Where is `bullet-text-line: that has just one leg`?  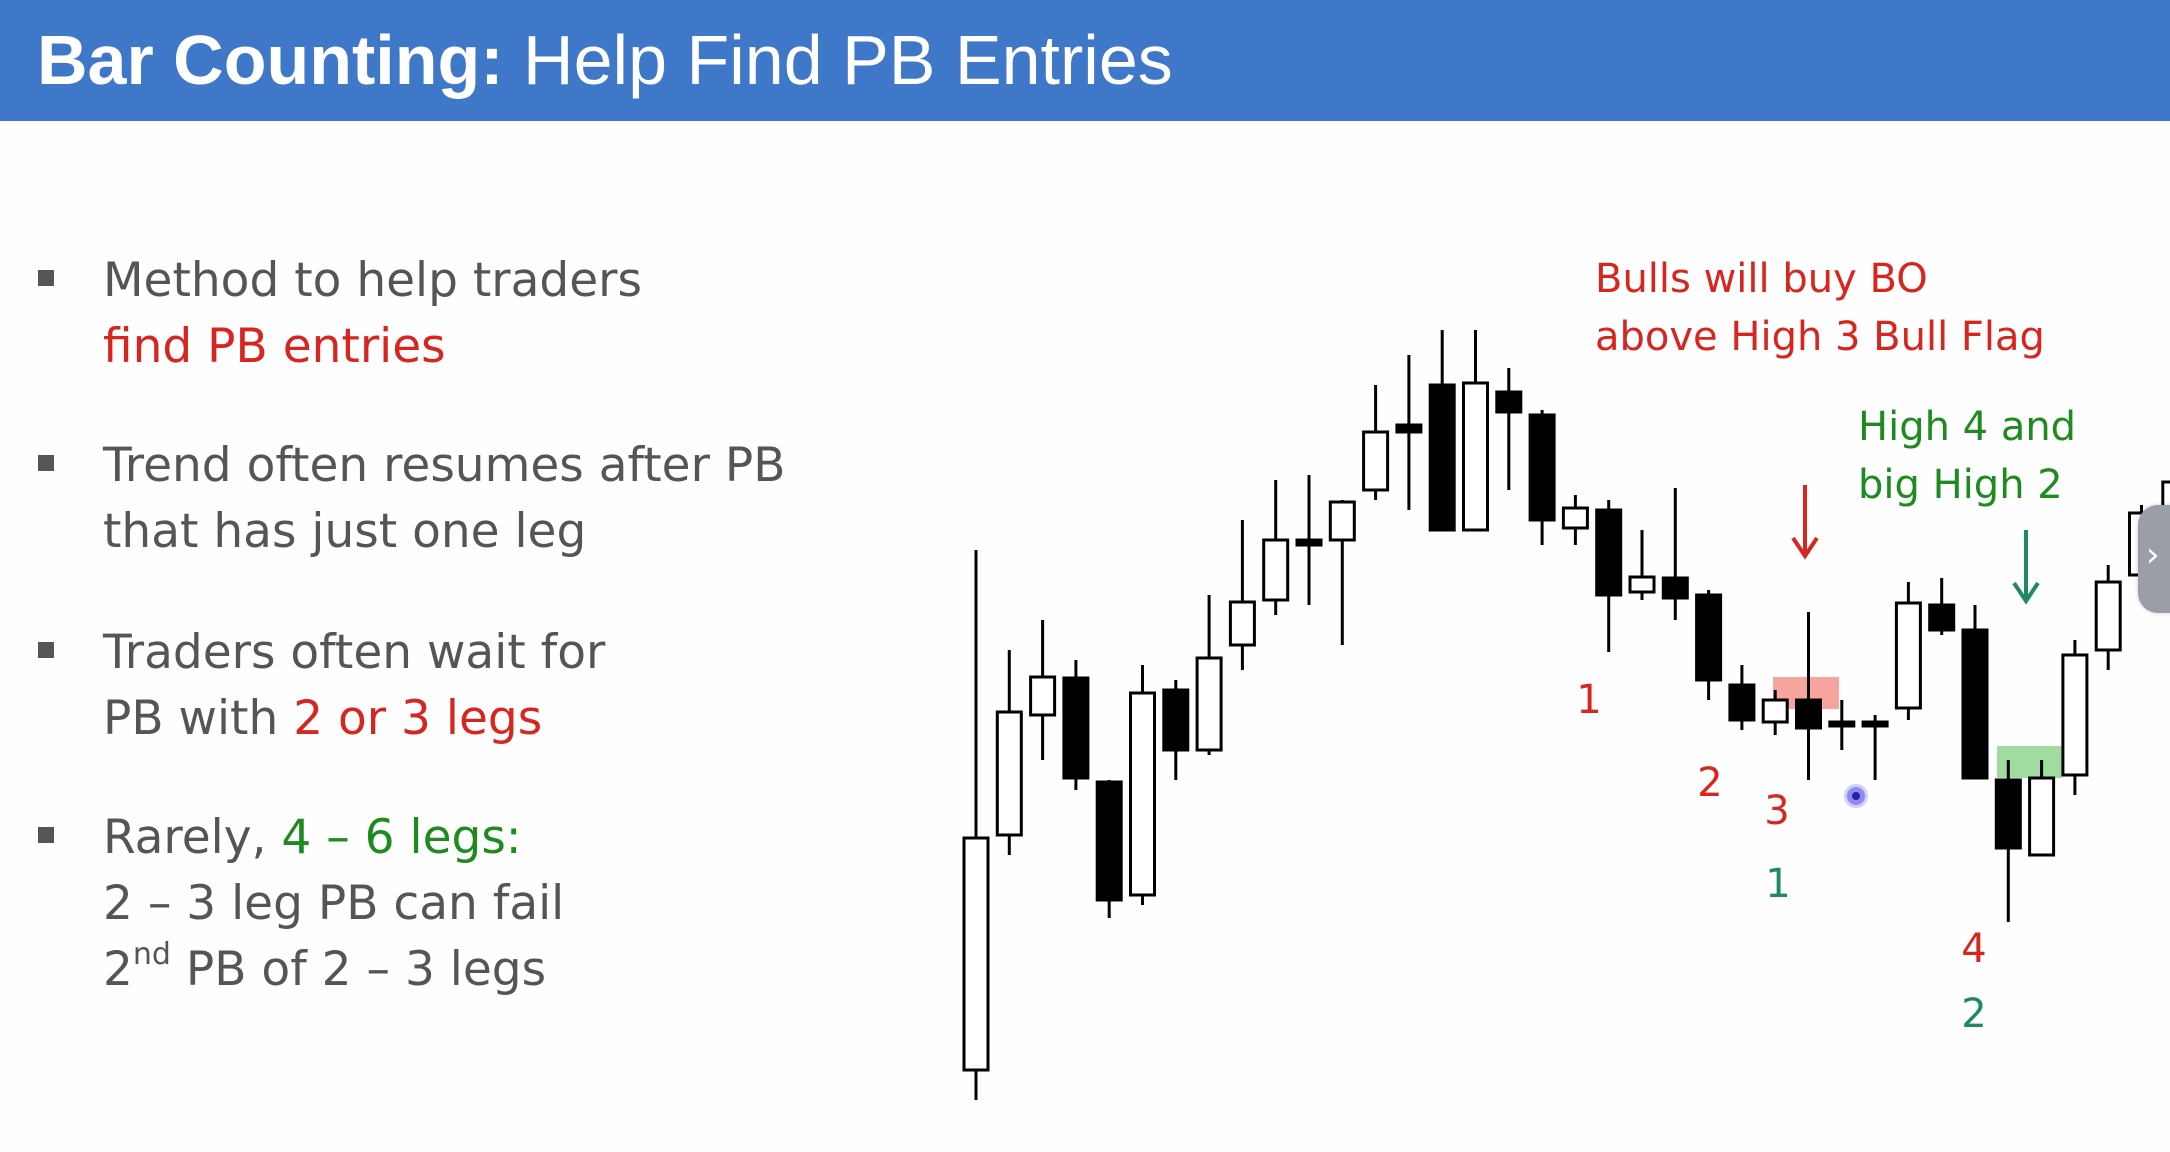
bullet-text-line: that has just one leg is located at coordinates (345, 531).